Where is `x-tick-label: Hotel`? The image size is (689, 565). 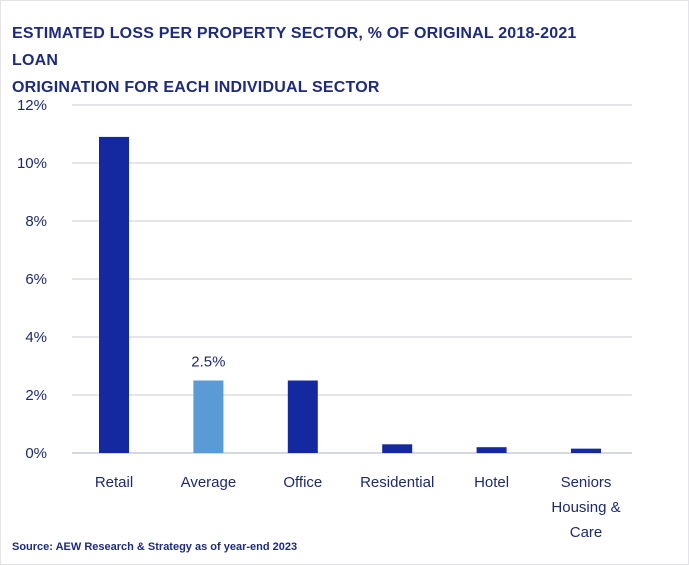 x-tick-label: Hotel is located at coordinates (491, 482).